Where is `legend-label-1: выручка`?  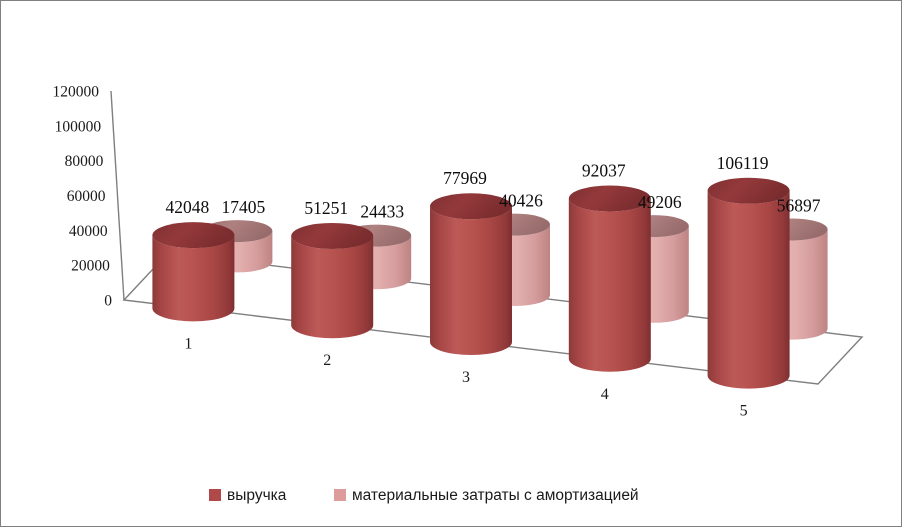 legend-label-1: выручка is located at coordinates (257, 495).